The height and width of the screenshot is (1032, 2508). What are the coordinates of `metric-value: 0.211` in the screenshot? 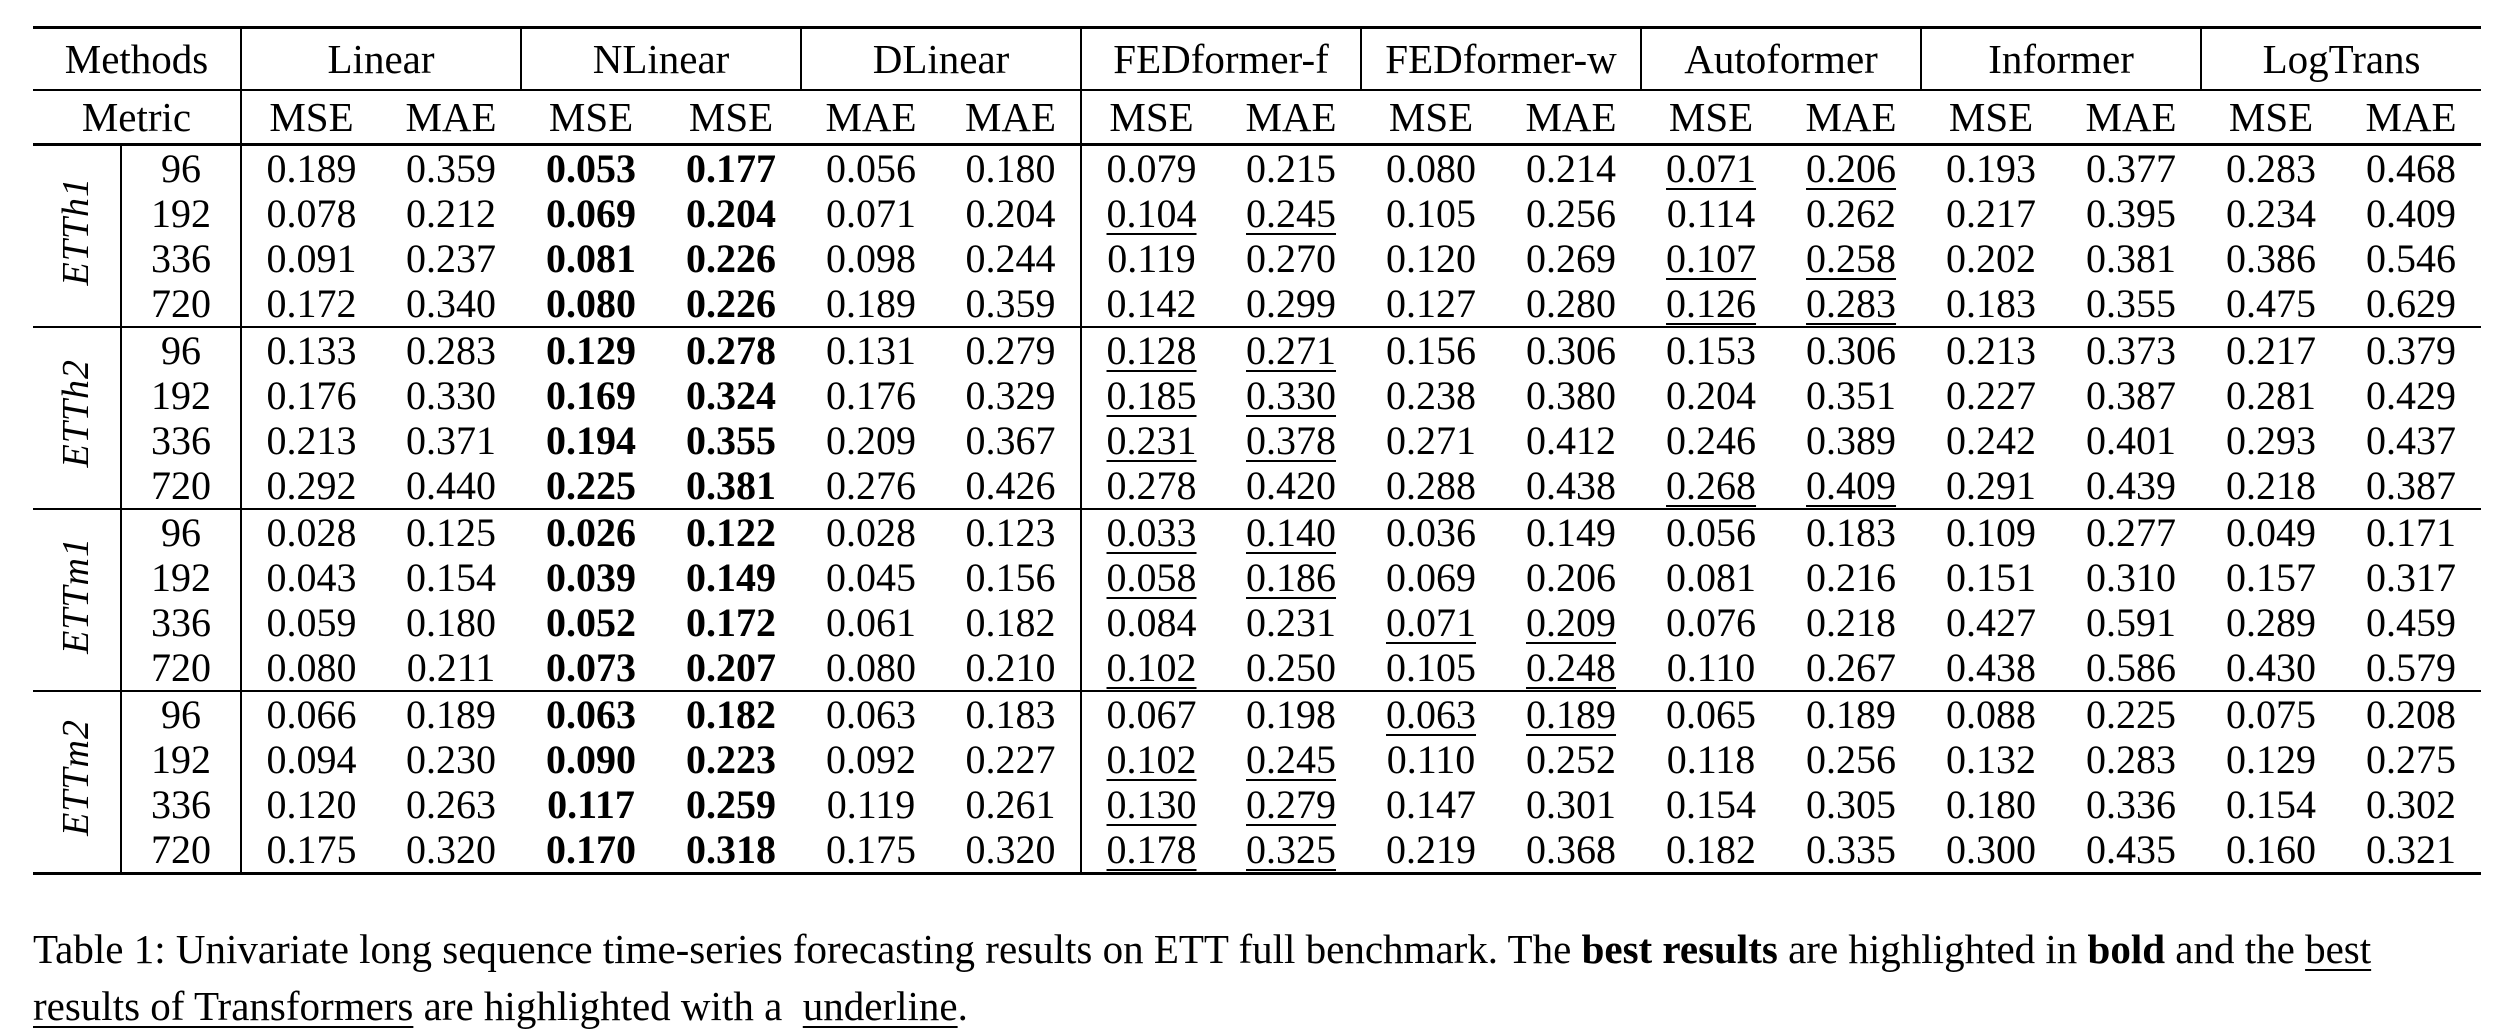 It's located at (451, 667).